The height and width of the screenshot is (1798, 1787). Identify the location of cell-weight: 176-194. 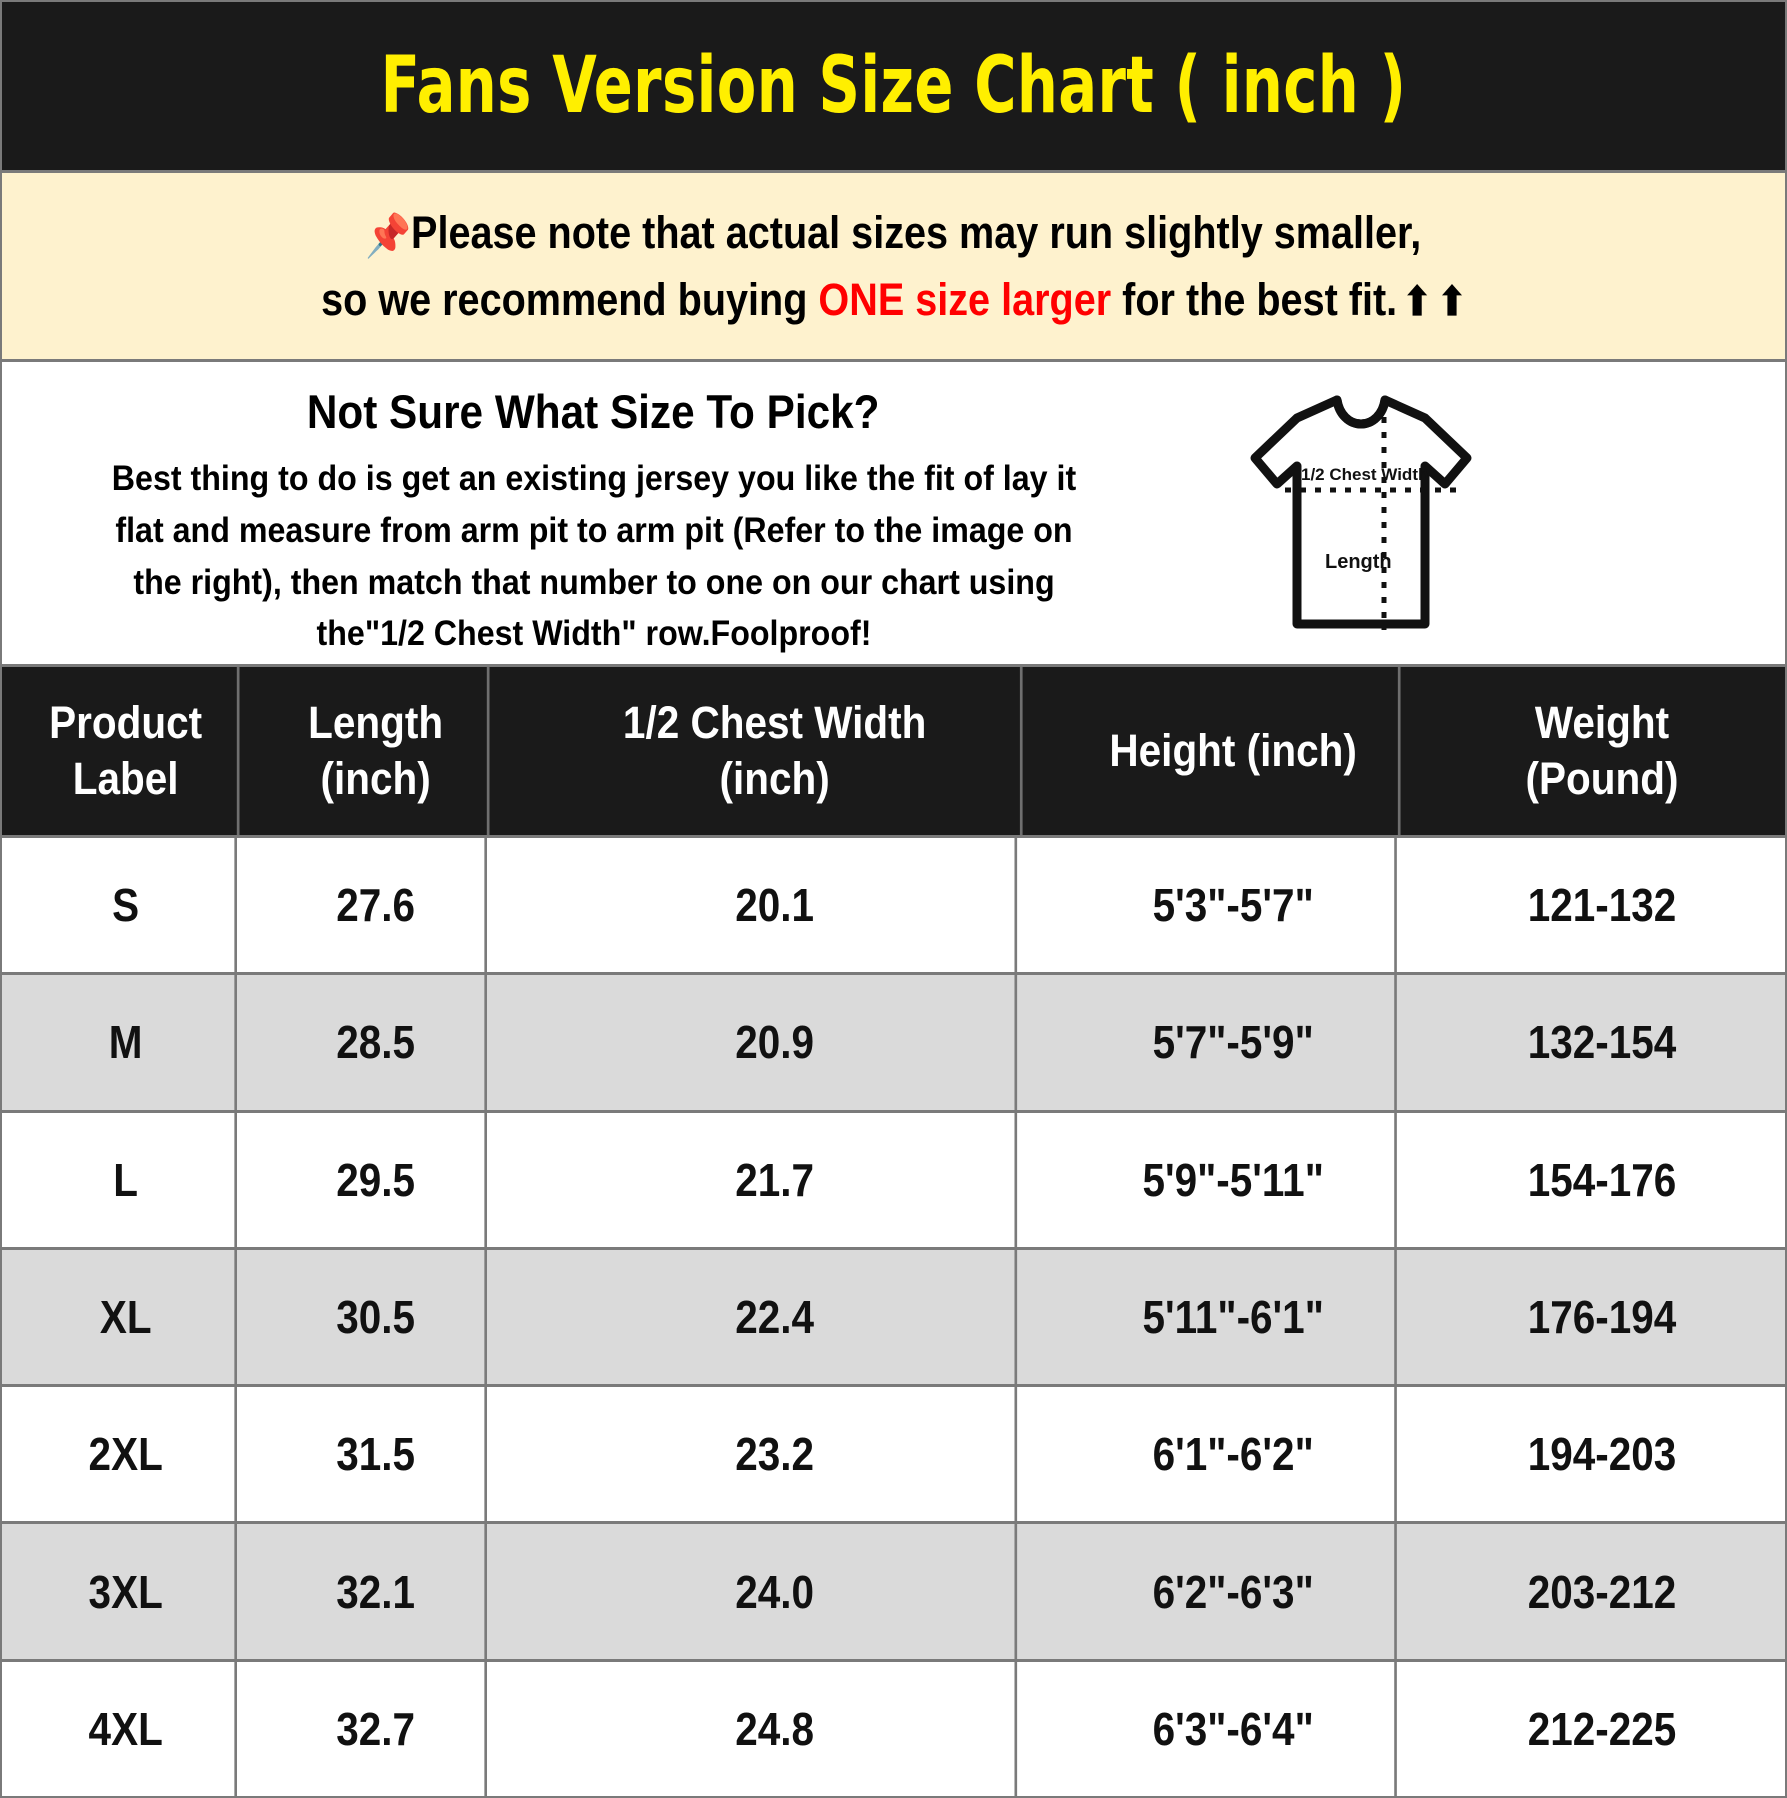
(1602, 1316).